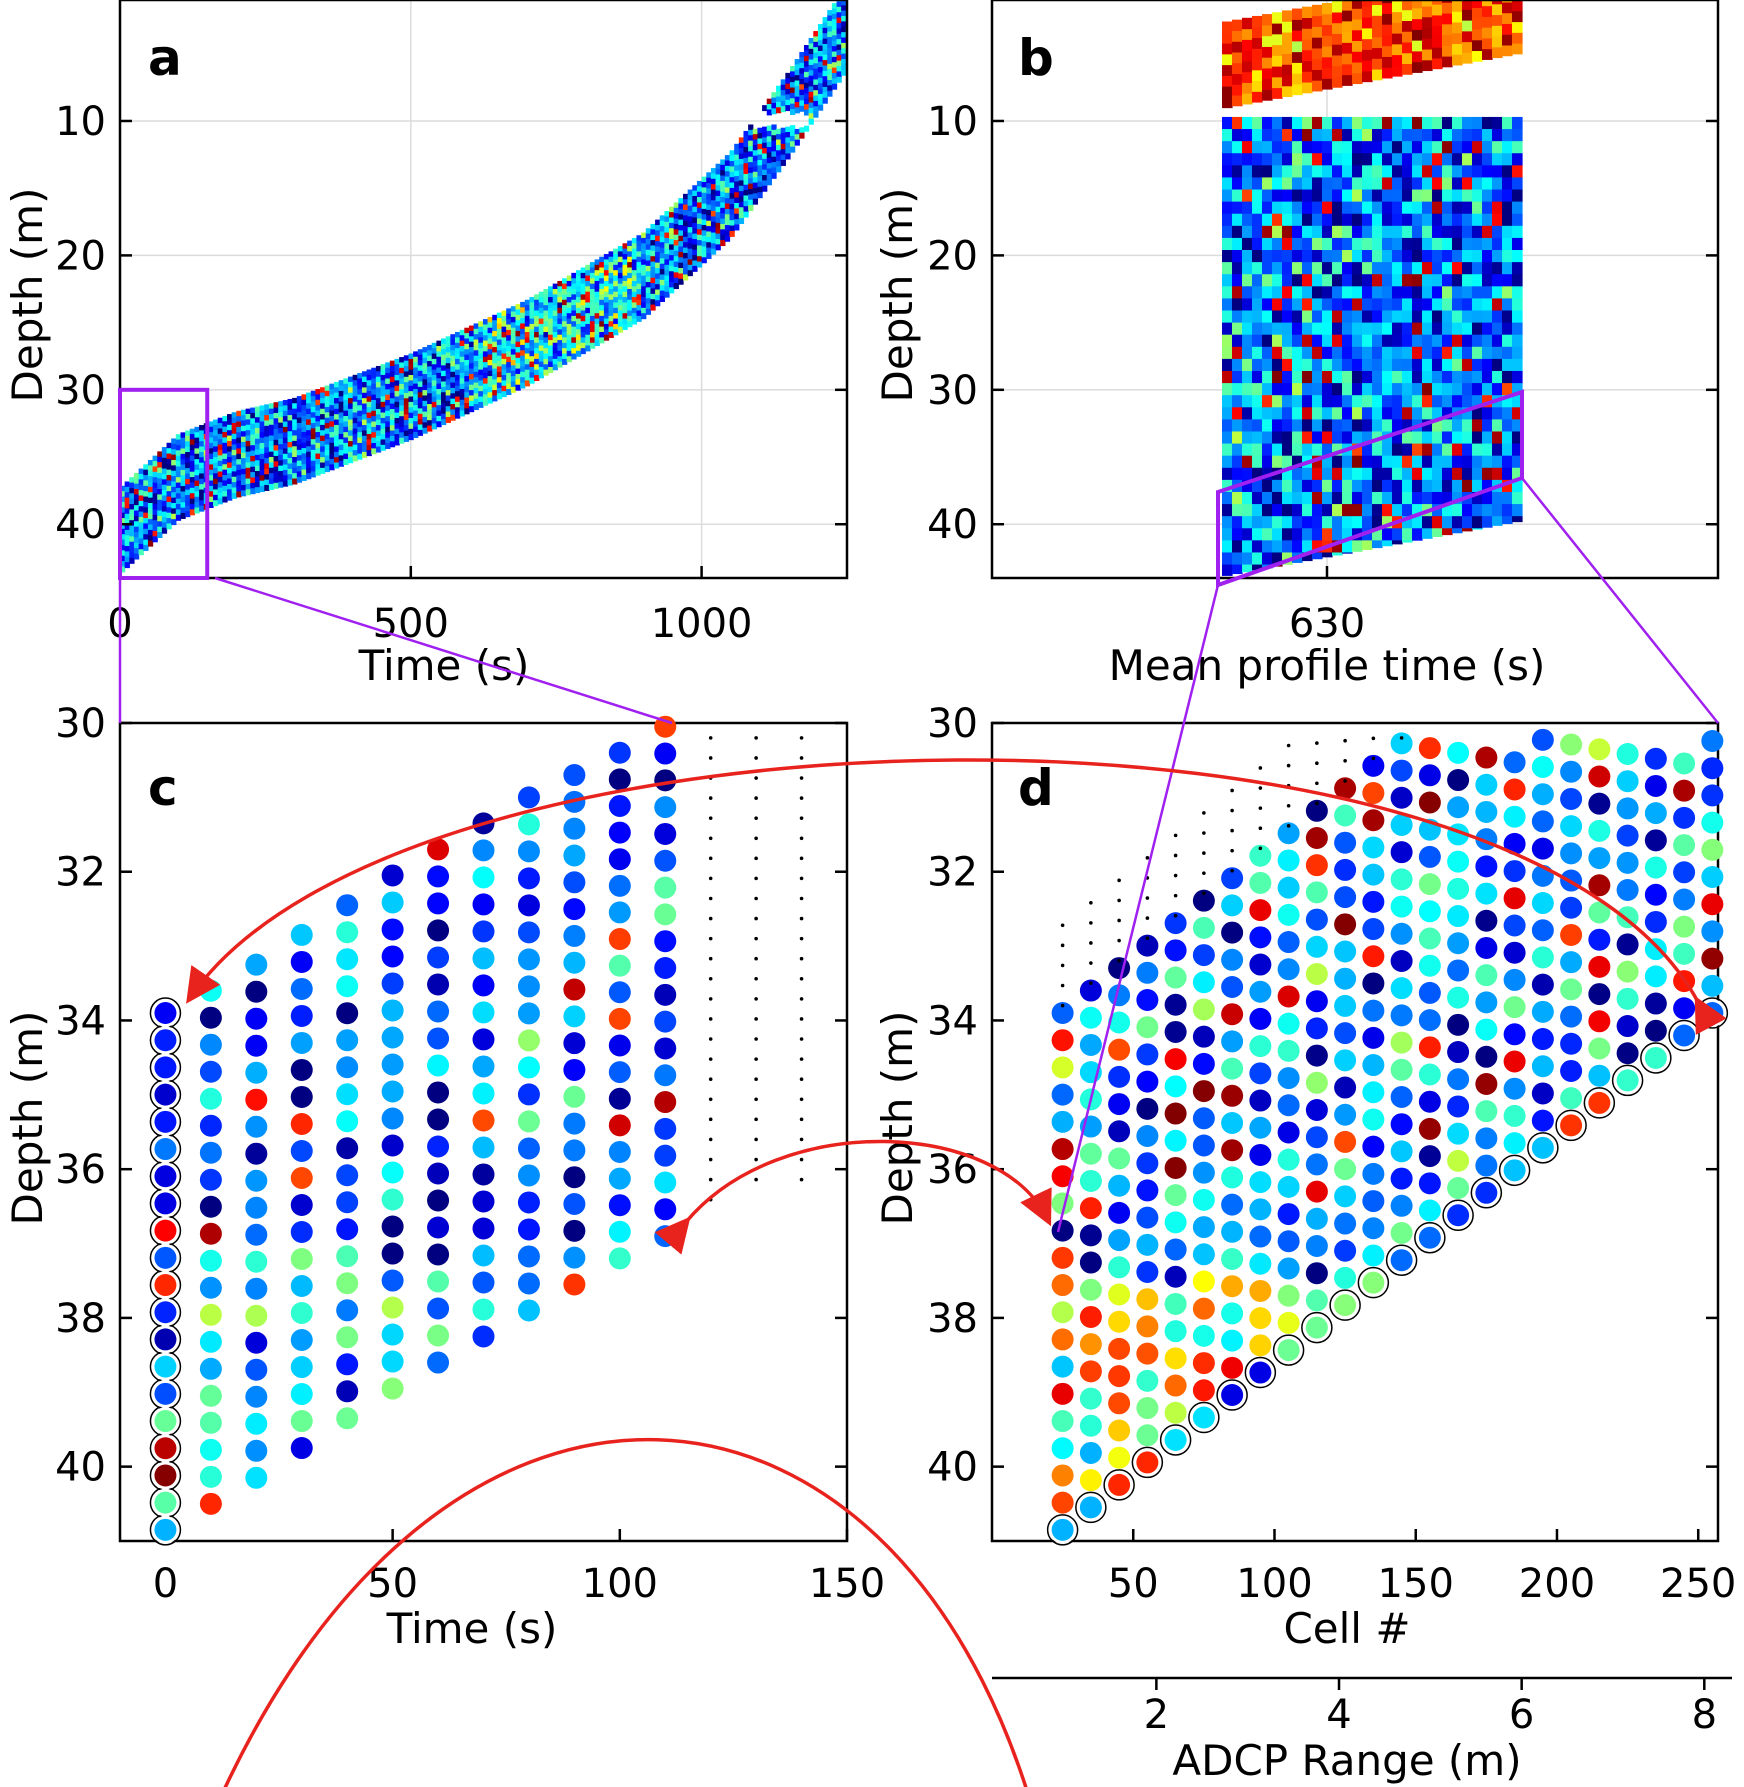  I want to click on y-tick-label: 40, so click(952, 1468).